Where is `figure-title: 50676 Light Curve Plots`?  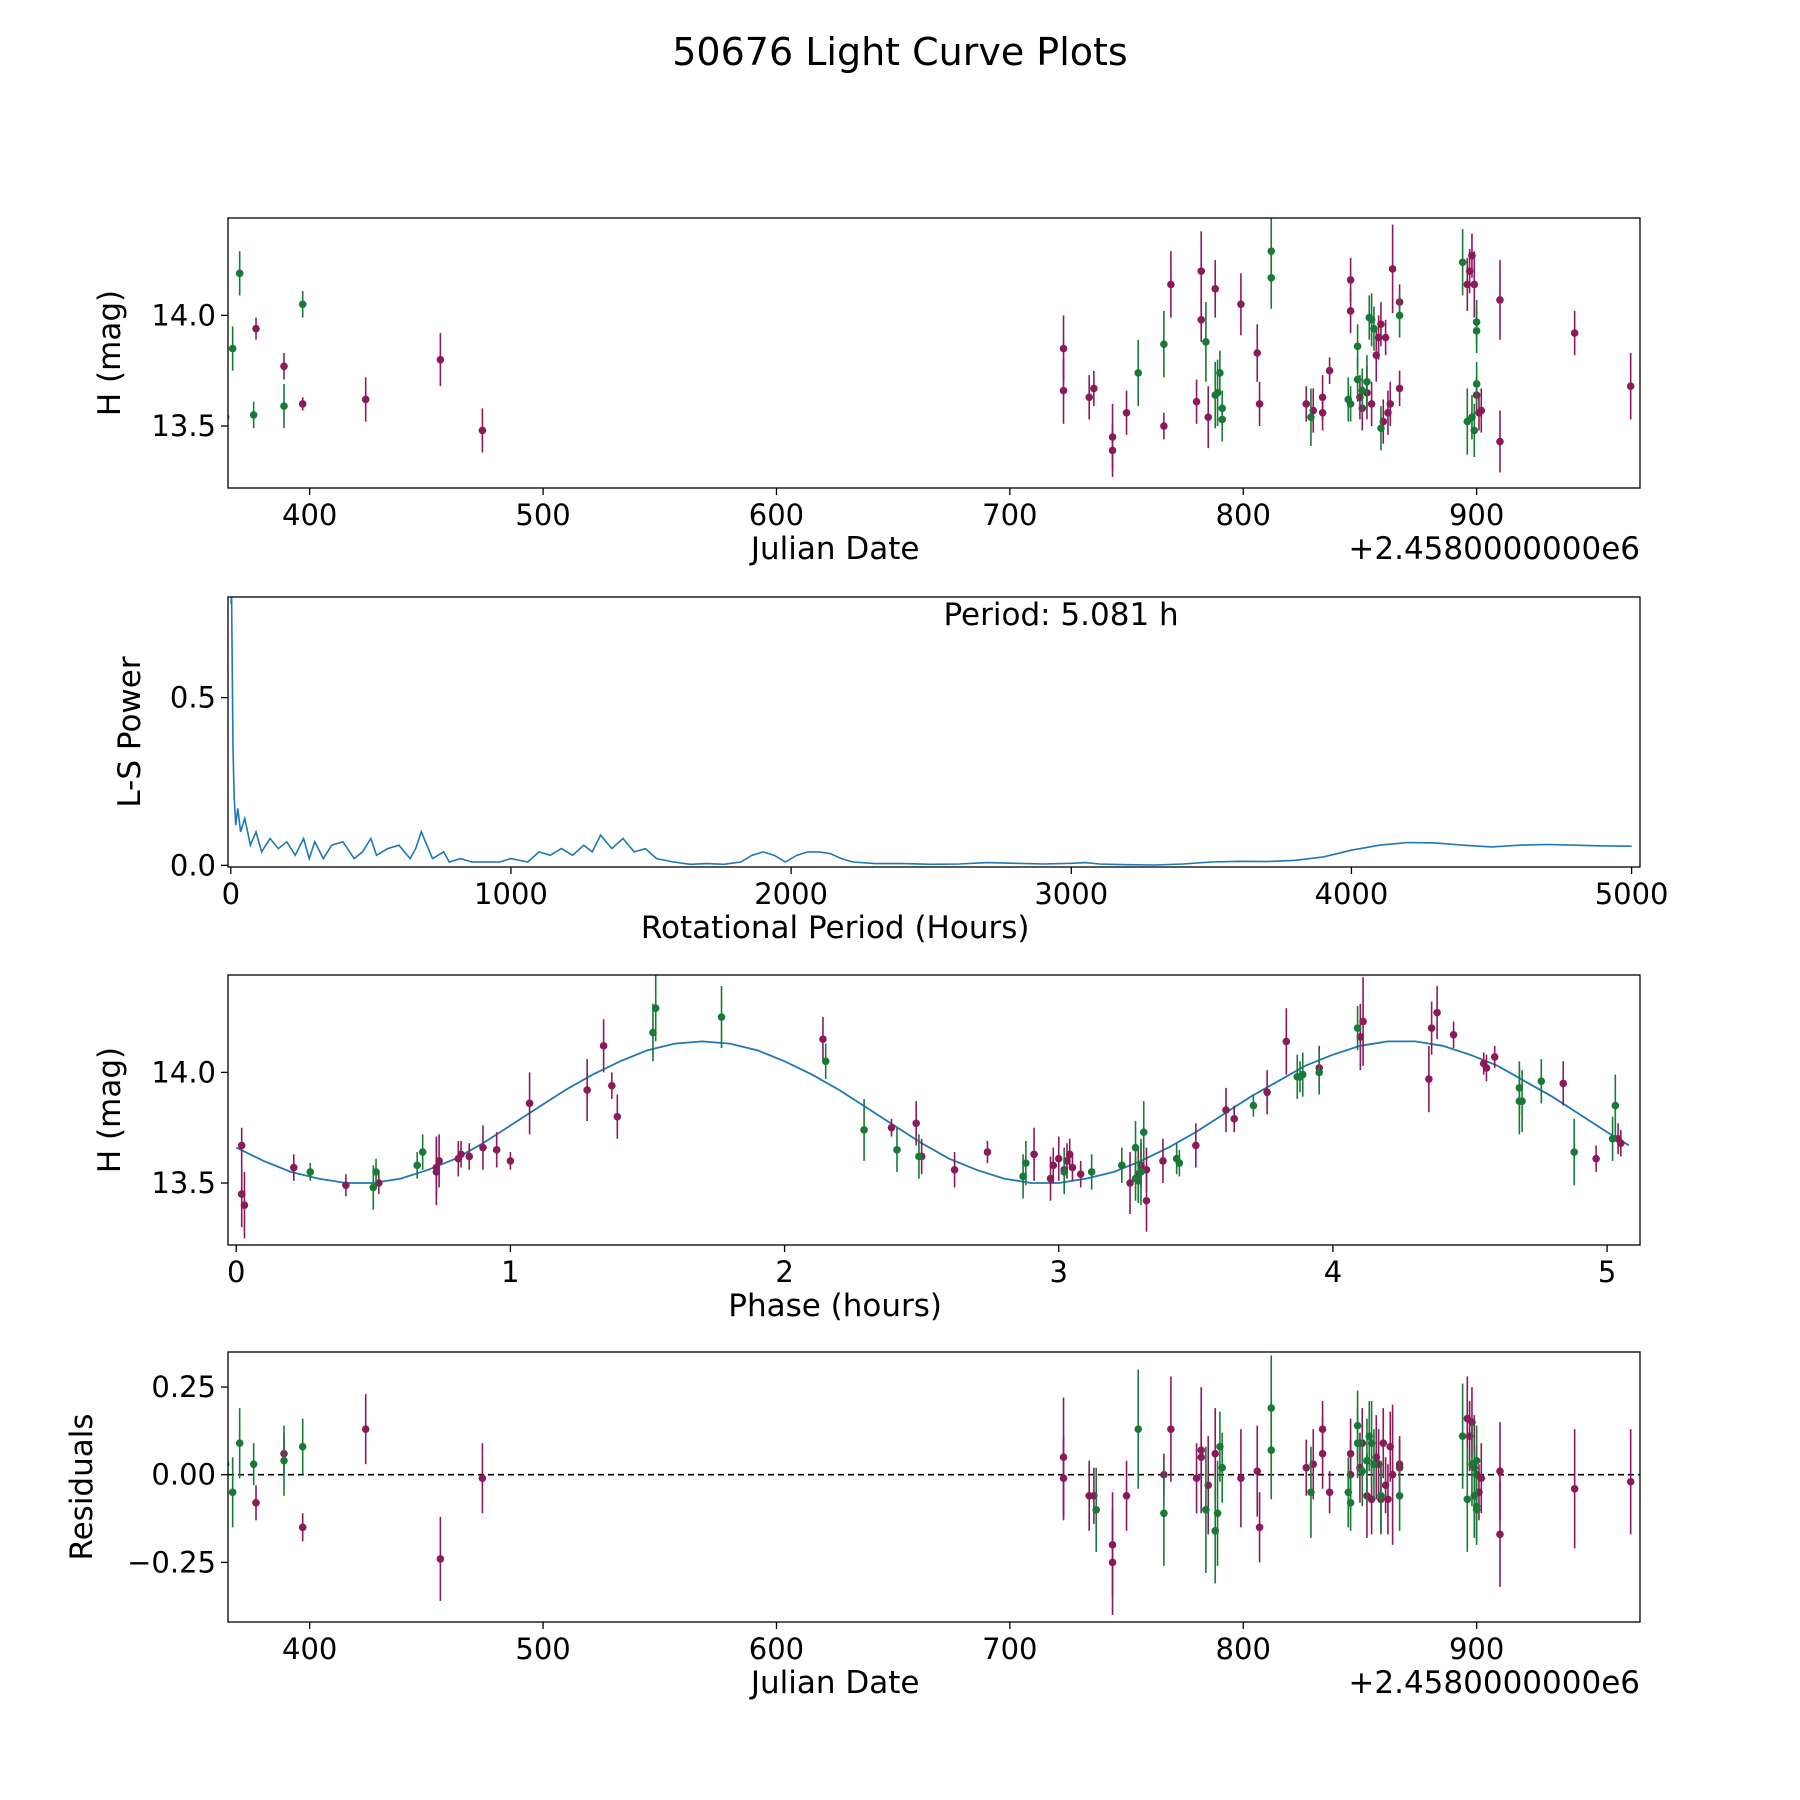
figure-title: 50676 Light Curve Plots is located at coordinates (899, 52).